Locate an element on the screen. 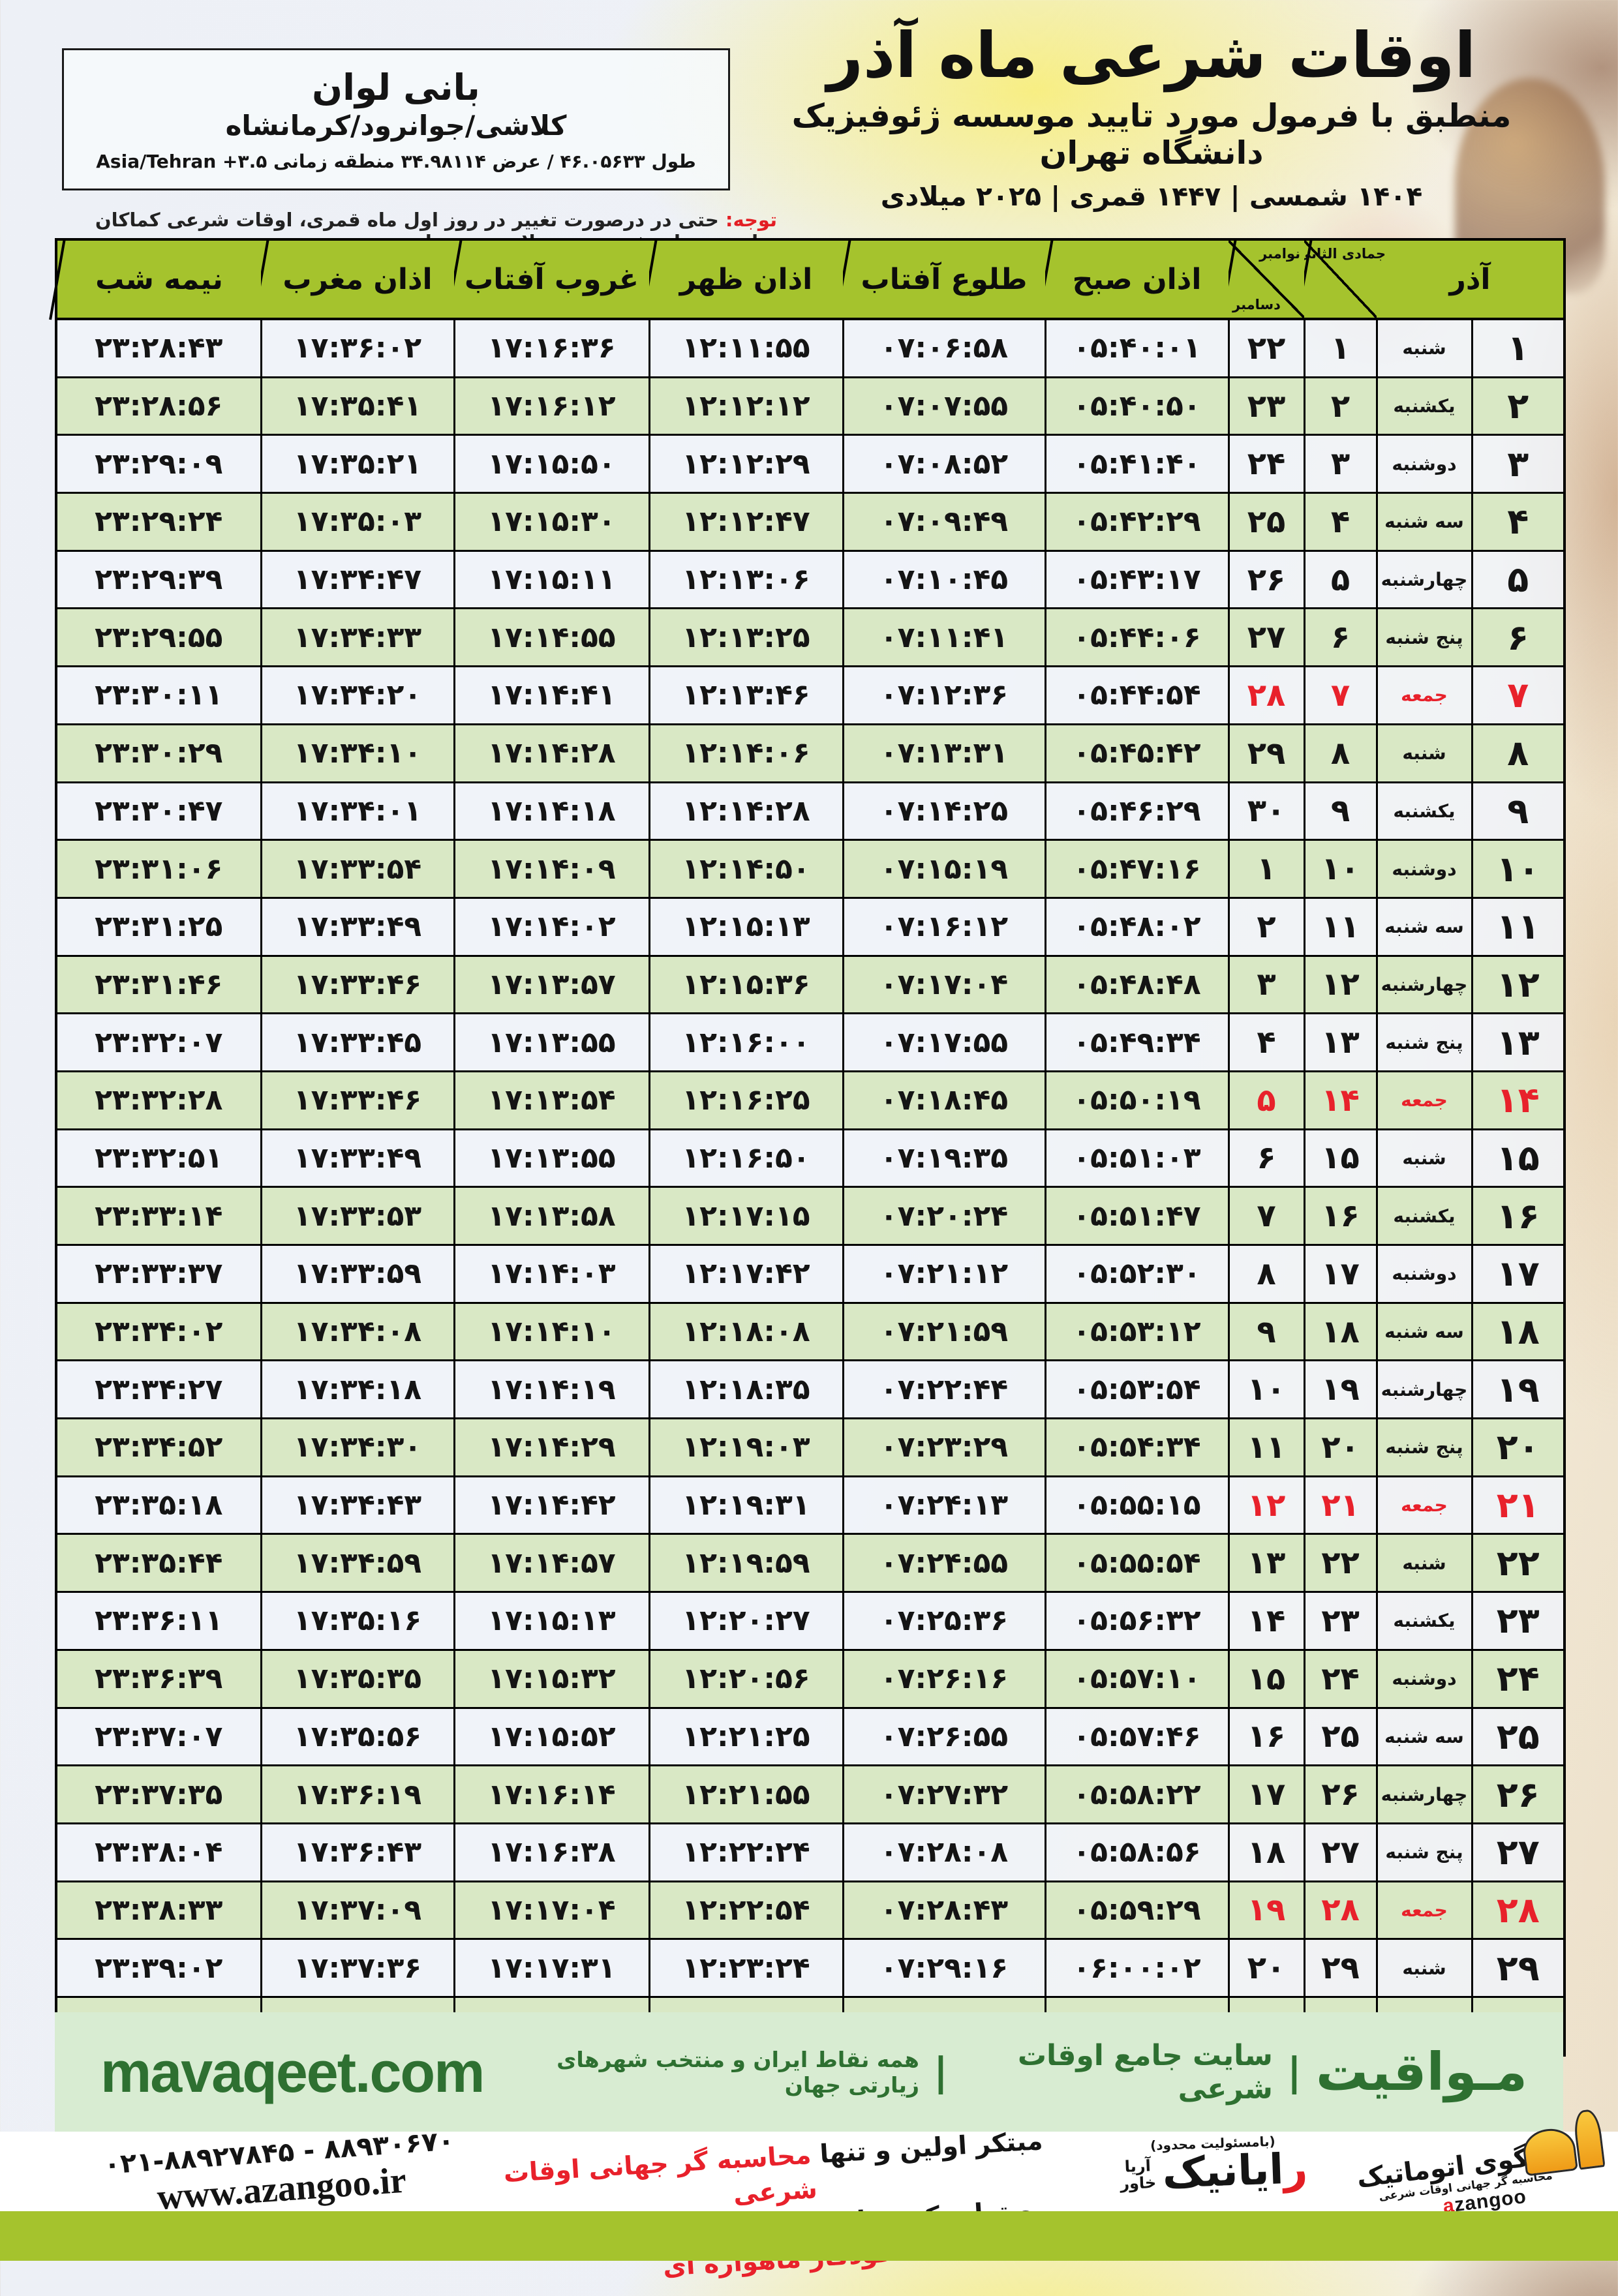  noon-time-cell: ۱۲:۱۳:۰۶ is located at coordinates (746, 579).